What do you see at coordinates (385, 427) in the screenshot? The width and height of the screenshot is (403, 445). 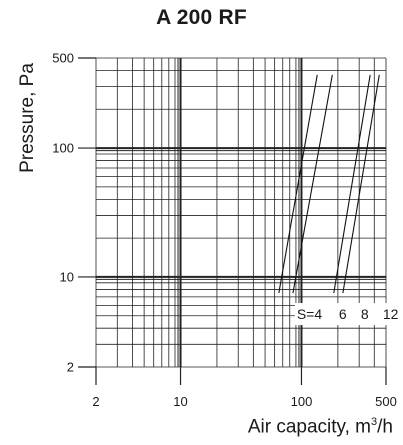 I see `x-axis-label-unit: /h` at bounding box center [385, 427].